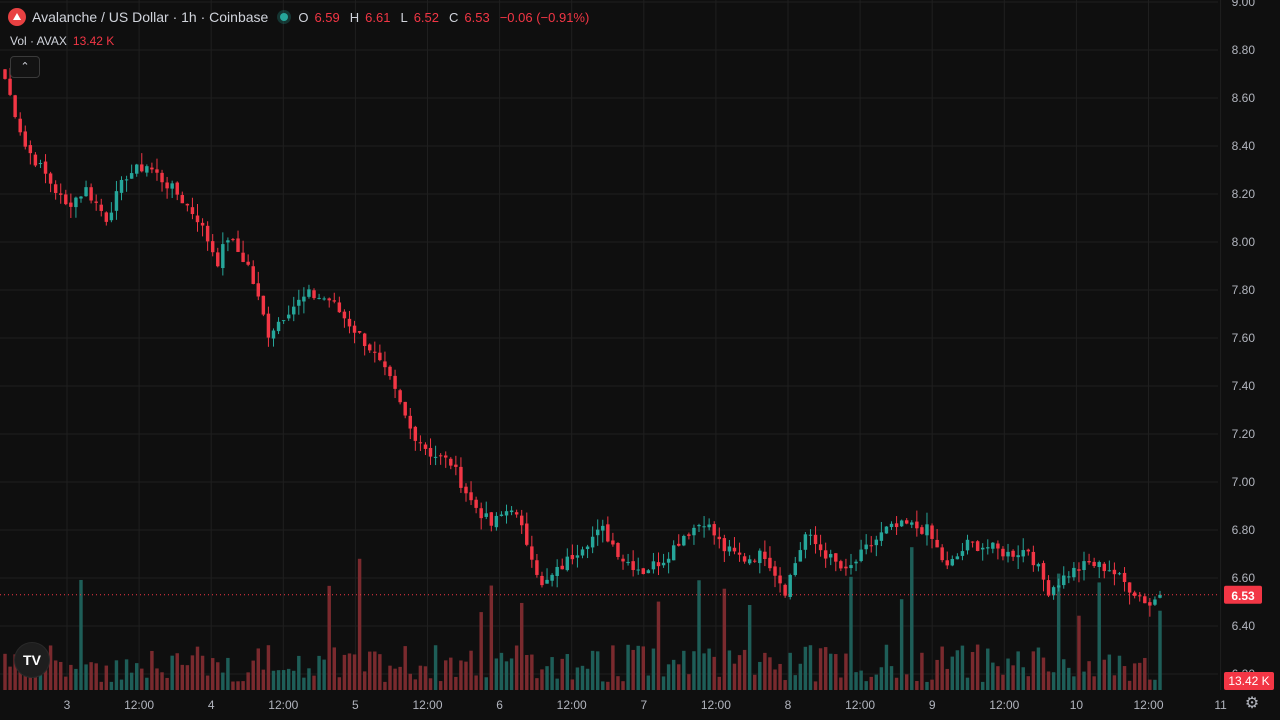 Image resolution: width=1280 pixels, height=720 pixels. Describe the element at coordinates (25, 67) in the screenshot. I see `collapse-legend-button: ⌃` at that location.